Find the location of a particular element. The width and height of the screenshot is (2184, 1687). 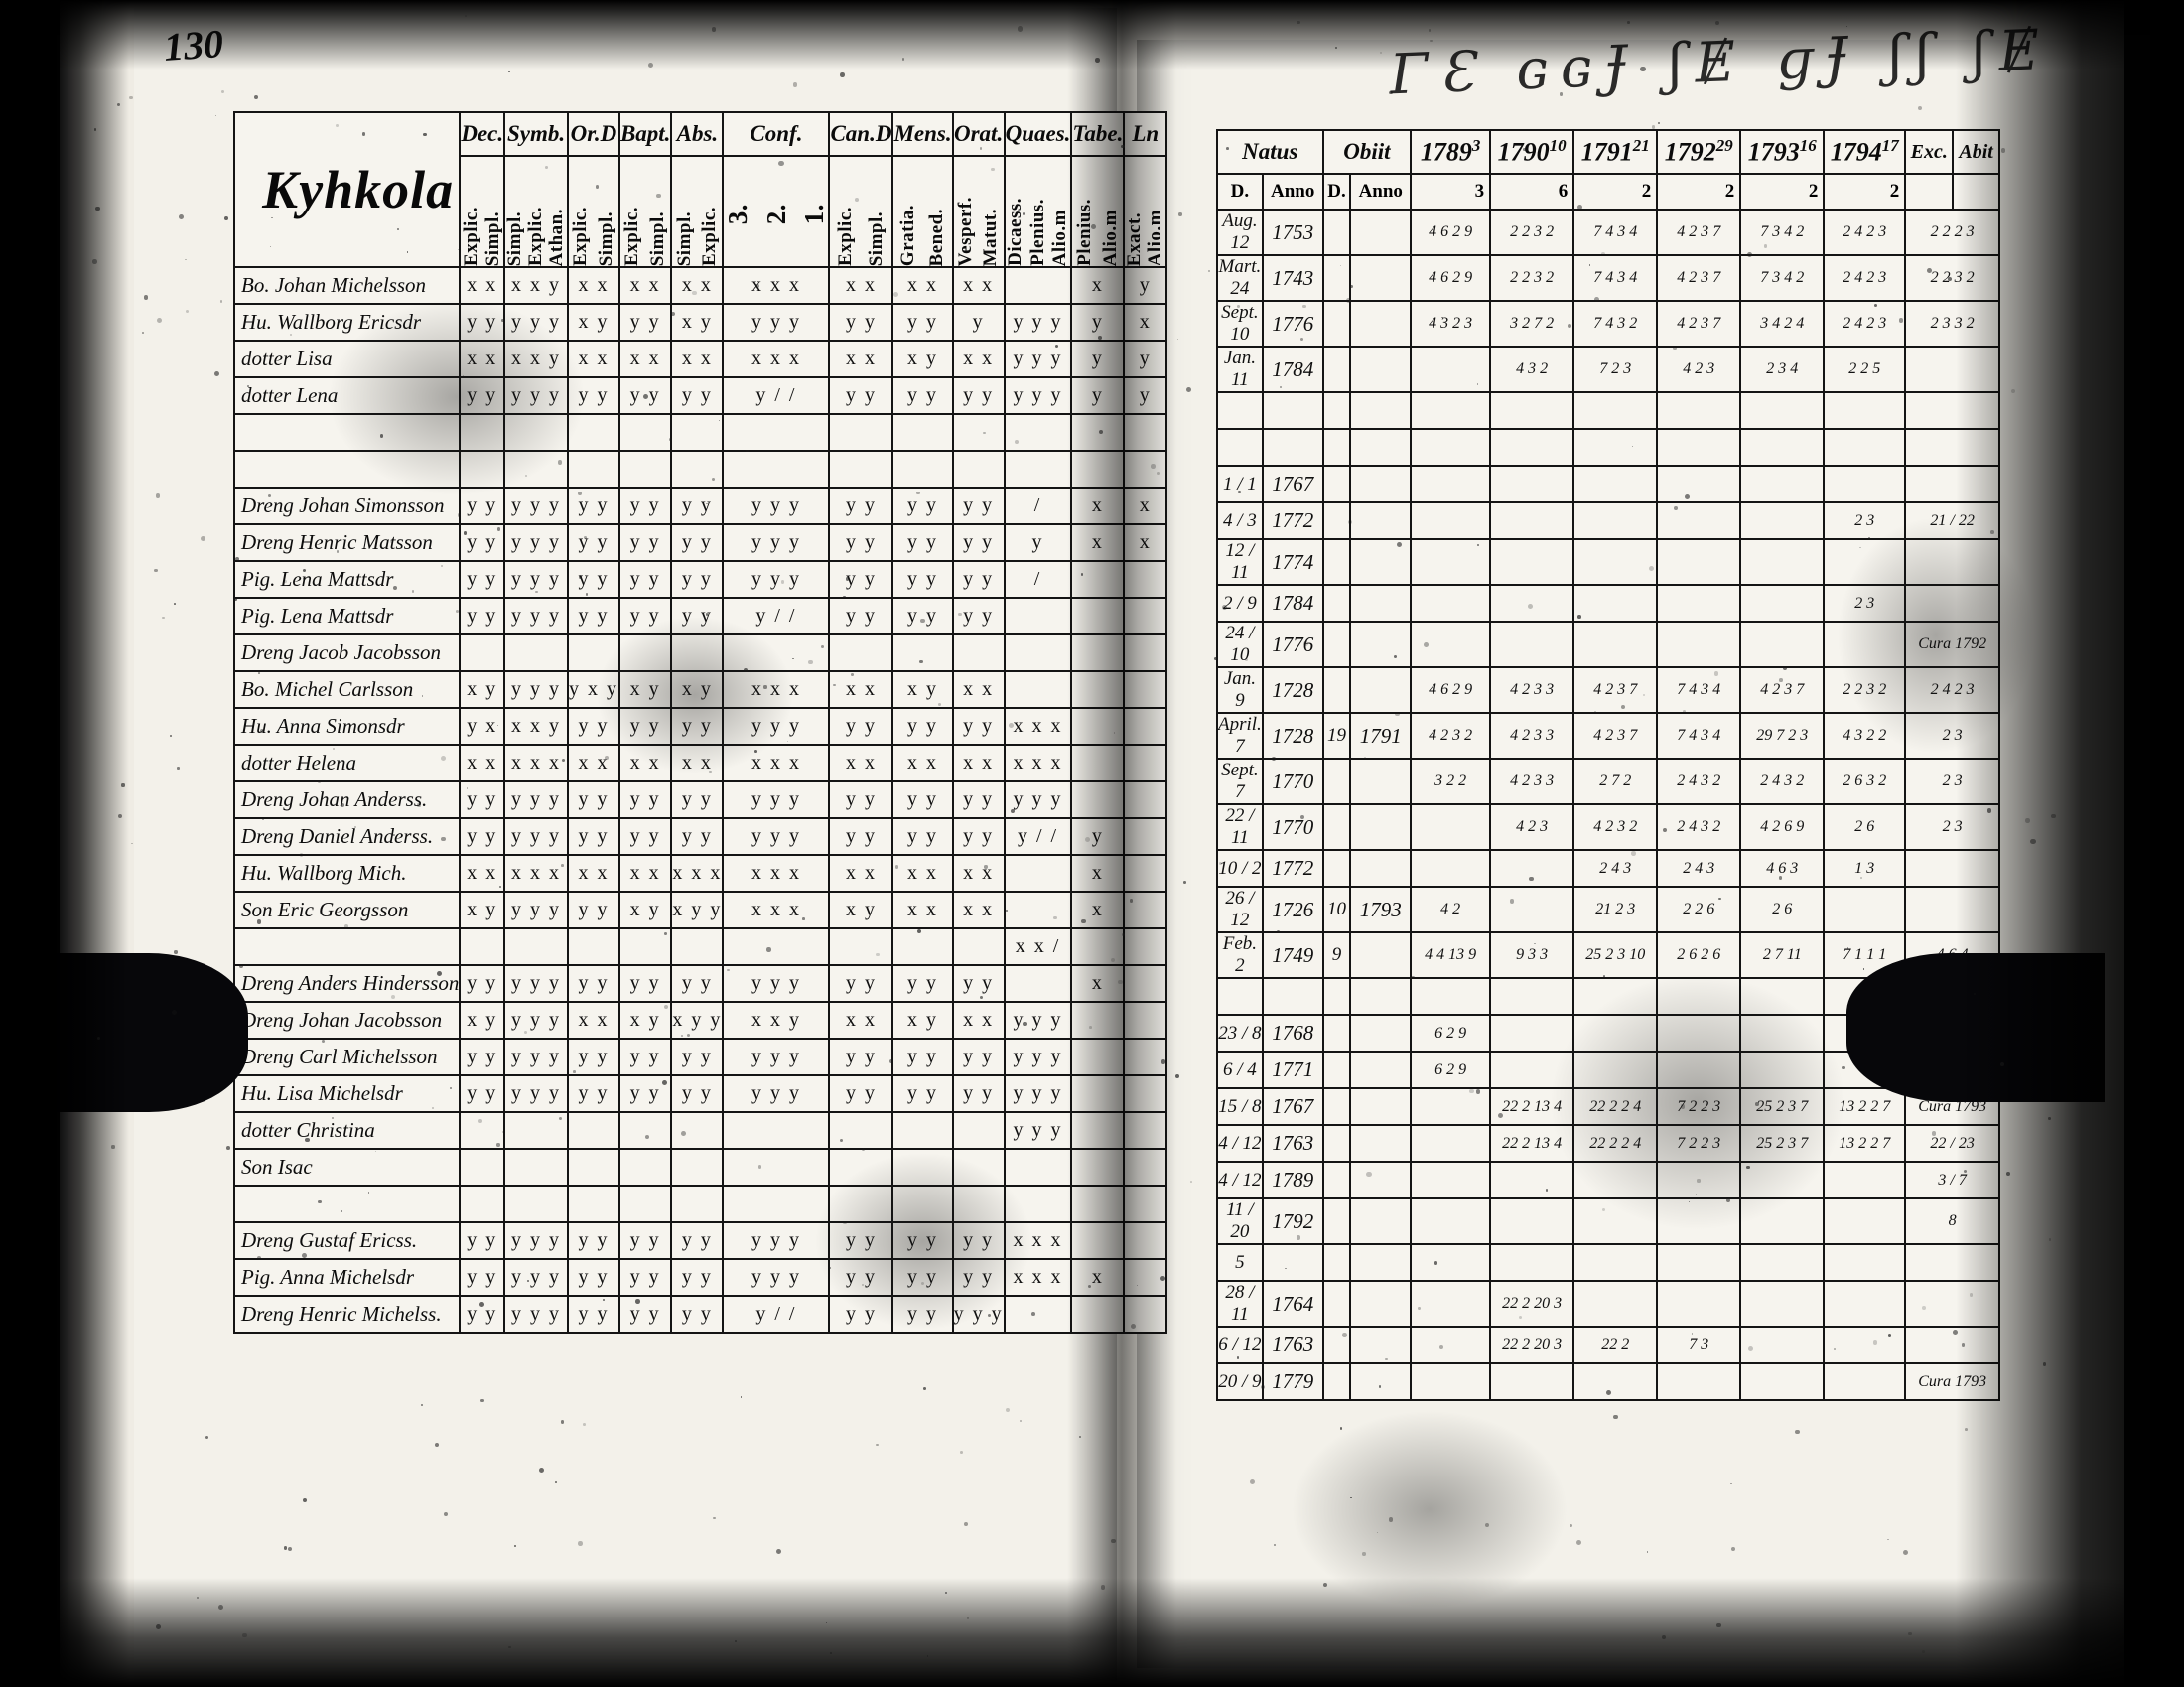

table-row: Dreng Jacob Jacobsson is located at coordinates (700, 652).